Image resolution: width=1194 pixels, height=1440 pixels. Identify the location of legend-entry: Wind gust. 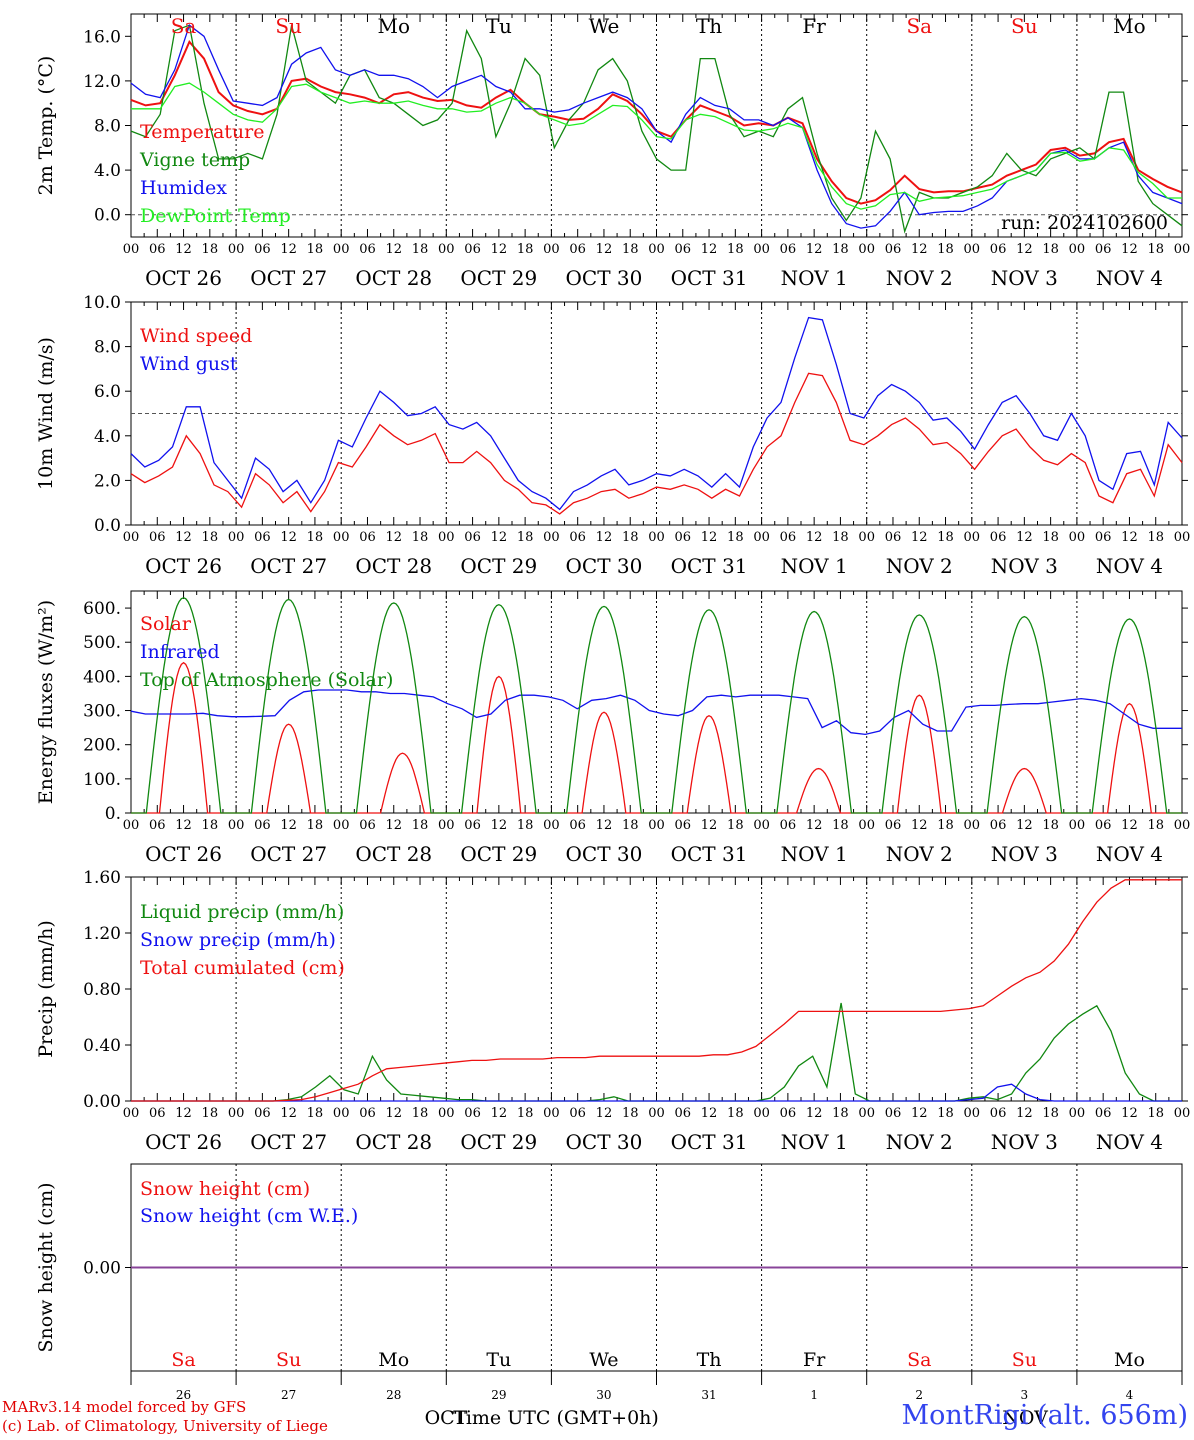
(189, 364).